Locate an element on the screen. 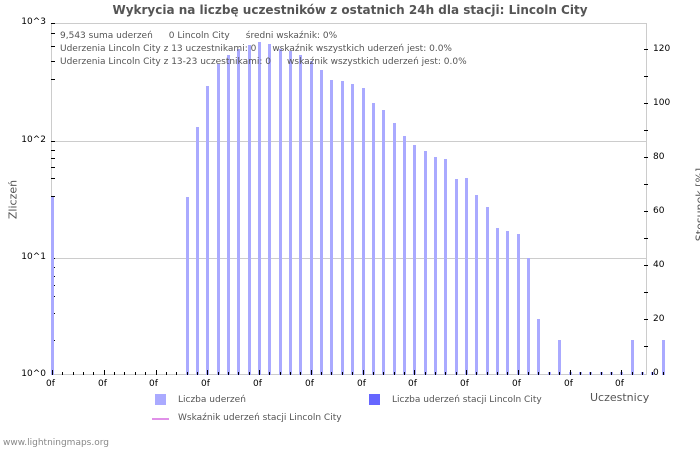 Image resolution: width=700 pixels, height=450 pixels. stat-station: 0 Lincoln City is located at coordinates (199, 36).